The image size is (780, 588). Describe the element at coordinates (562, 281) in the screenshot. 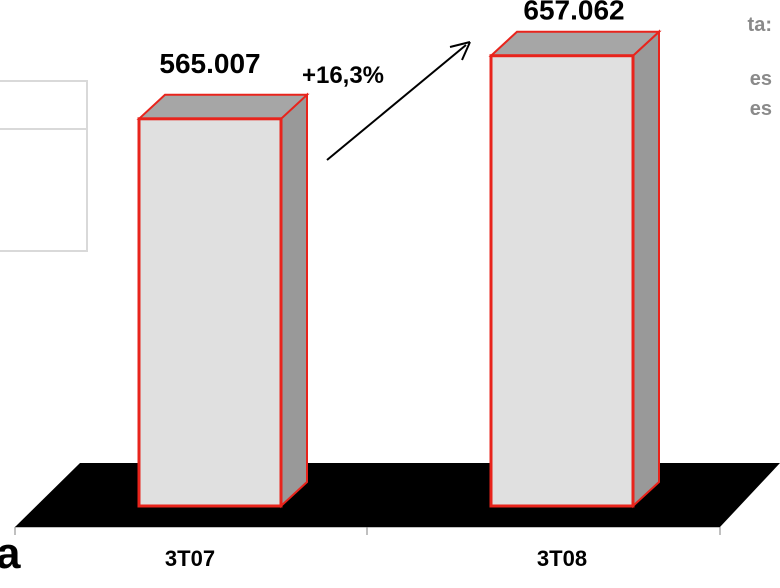

I see `bar-front-3T08` at that location.